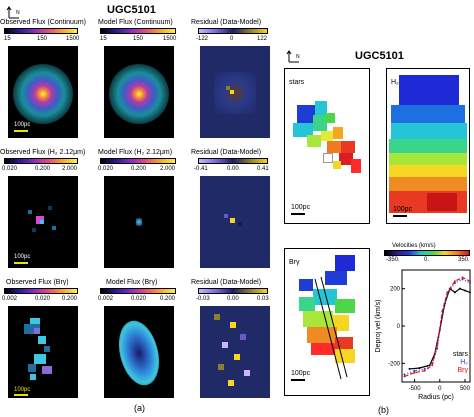 The height and width of the screenshot is (417, 474). Describe the element at coordinates (383, 410) in the screenshot. I see `caption-b: (b)` at that location.